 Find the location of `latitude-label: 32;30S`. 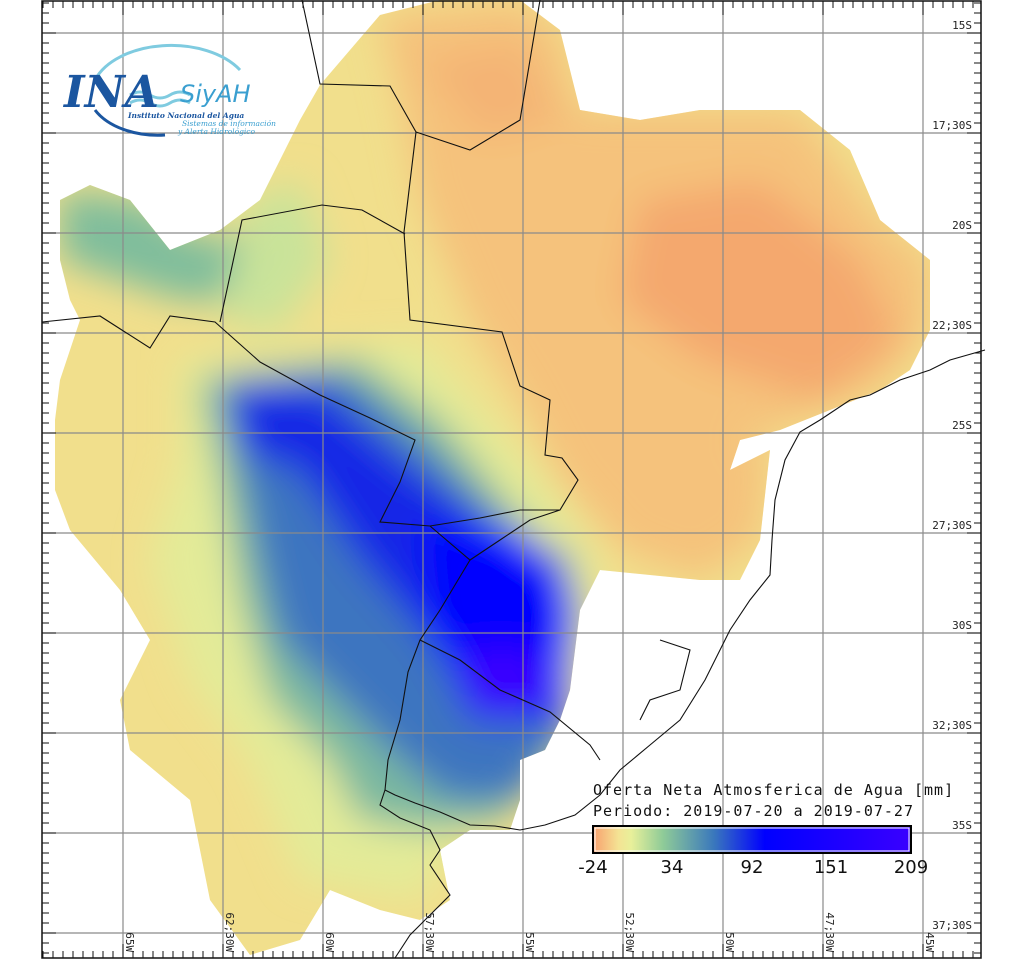

latitude-label: 32;30S is located at coordinates (952, 725).